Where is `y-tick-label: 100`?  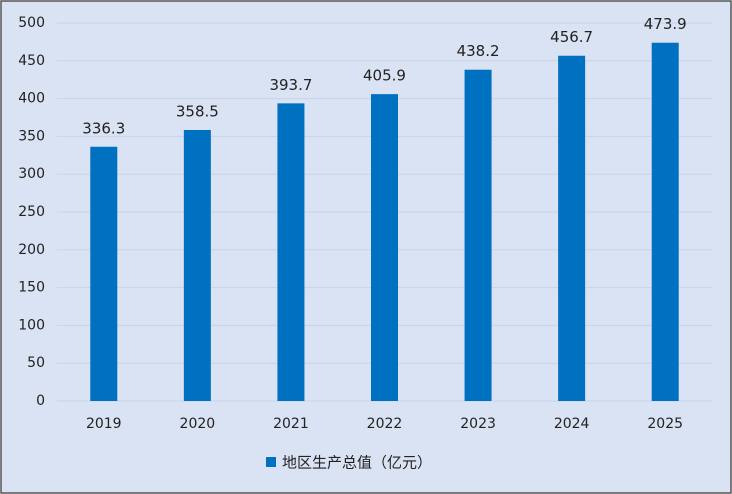 y-tick-label: 100 is located at coordinates (31, 325).